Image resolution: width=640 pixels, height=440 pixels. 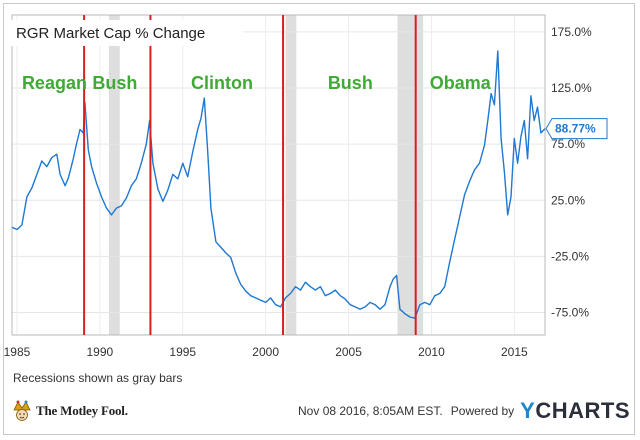 What do you see at coordinates (100, 352) in the screenshot?
I see `x-tick-label: 1990` at bounding box center [100, 352].